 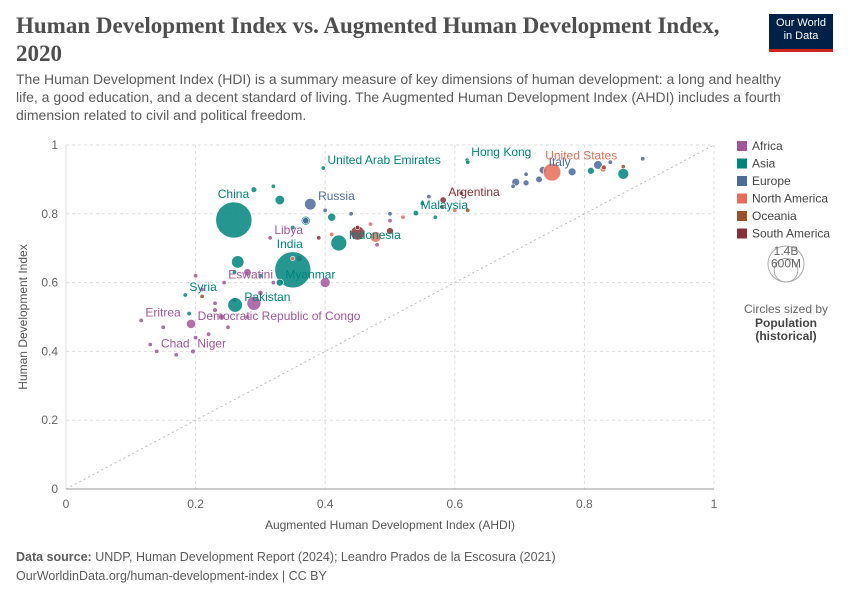 What do you see at coordinates (501, 152) in the screenshot?
I see `point-label: Hong Kong` at bounding box center [501, 152].